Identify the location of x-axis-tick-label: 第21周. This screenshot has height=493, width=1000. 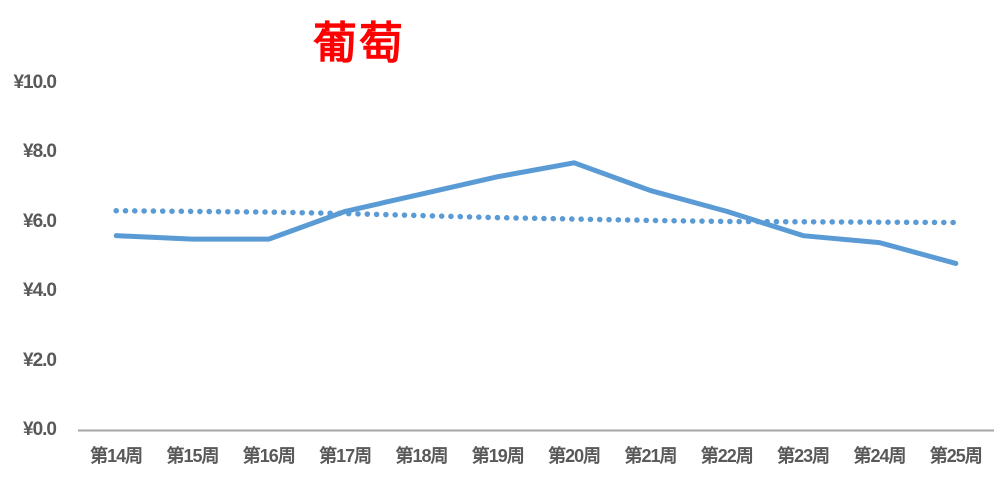
(650, 456).